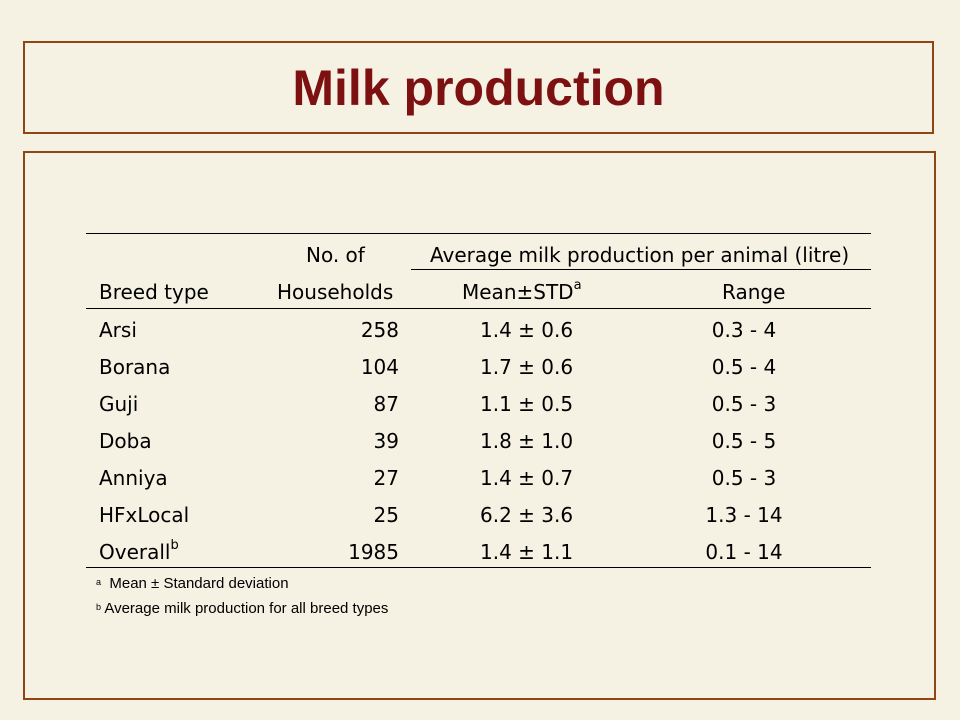  I want to click on households-header-line1: No. of, so click(335, 255).